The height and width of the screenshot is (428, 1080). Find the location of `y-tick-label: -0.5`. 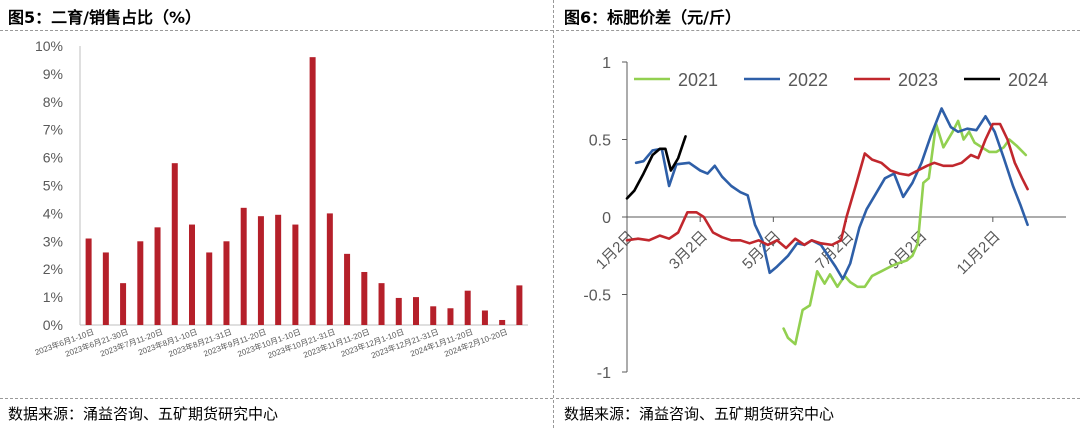

y-tick-label: -0.5 is located at coordinates (597, 296).